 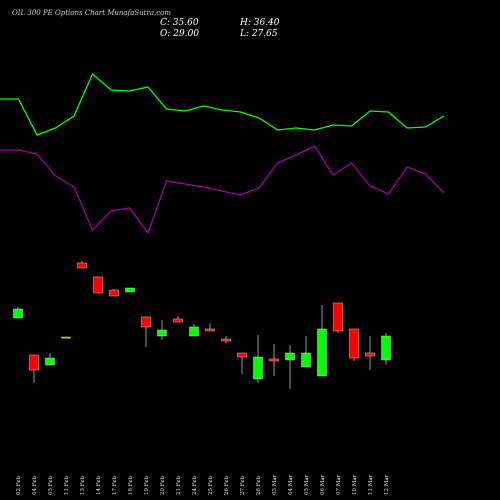 I want to click on x-tick-label: 03 Mar, so click(x=275, y=484).